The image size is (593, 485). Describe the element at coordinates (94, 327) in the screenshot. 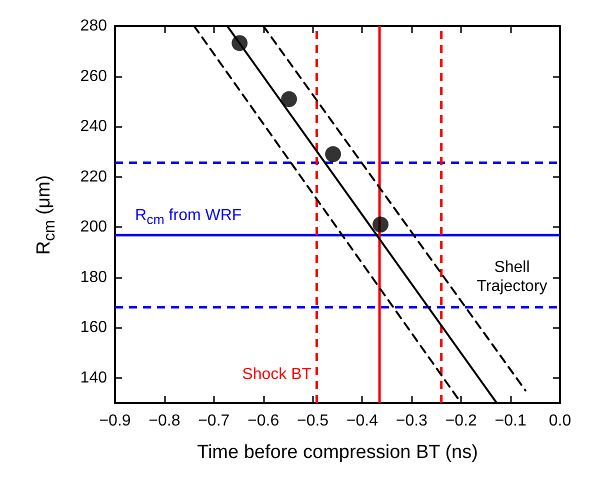

I see `y-tick-label: 160` at that location.